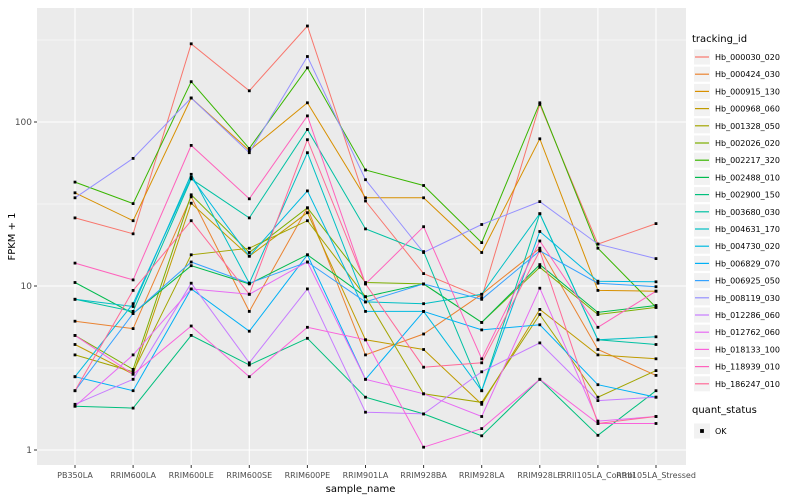 This screenshot has height=500, width=800. Describe the element at coordinates (75, 475) in the screenshot. I see `x-tick-label: PB350LA` at that location.